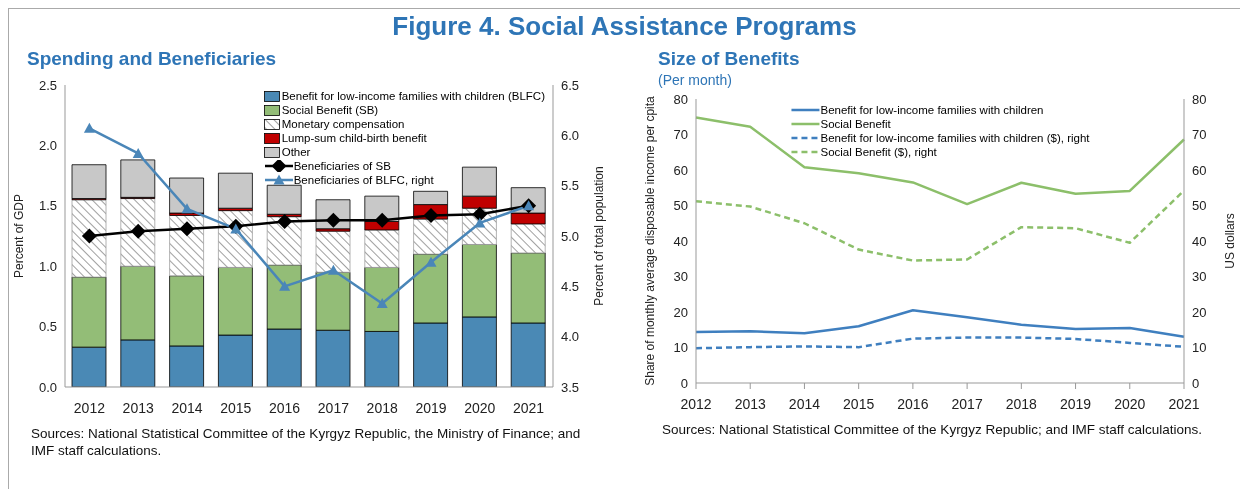 This screenshot has width=1248, height=497. I want to click on y2-tick-label: 5.5, so click(570, 186).